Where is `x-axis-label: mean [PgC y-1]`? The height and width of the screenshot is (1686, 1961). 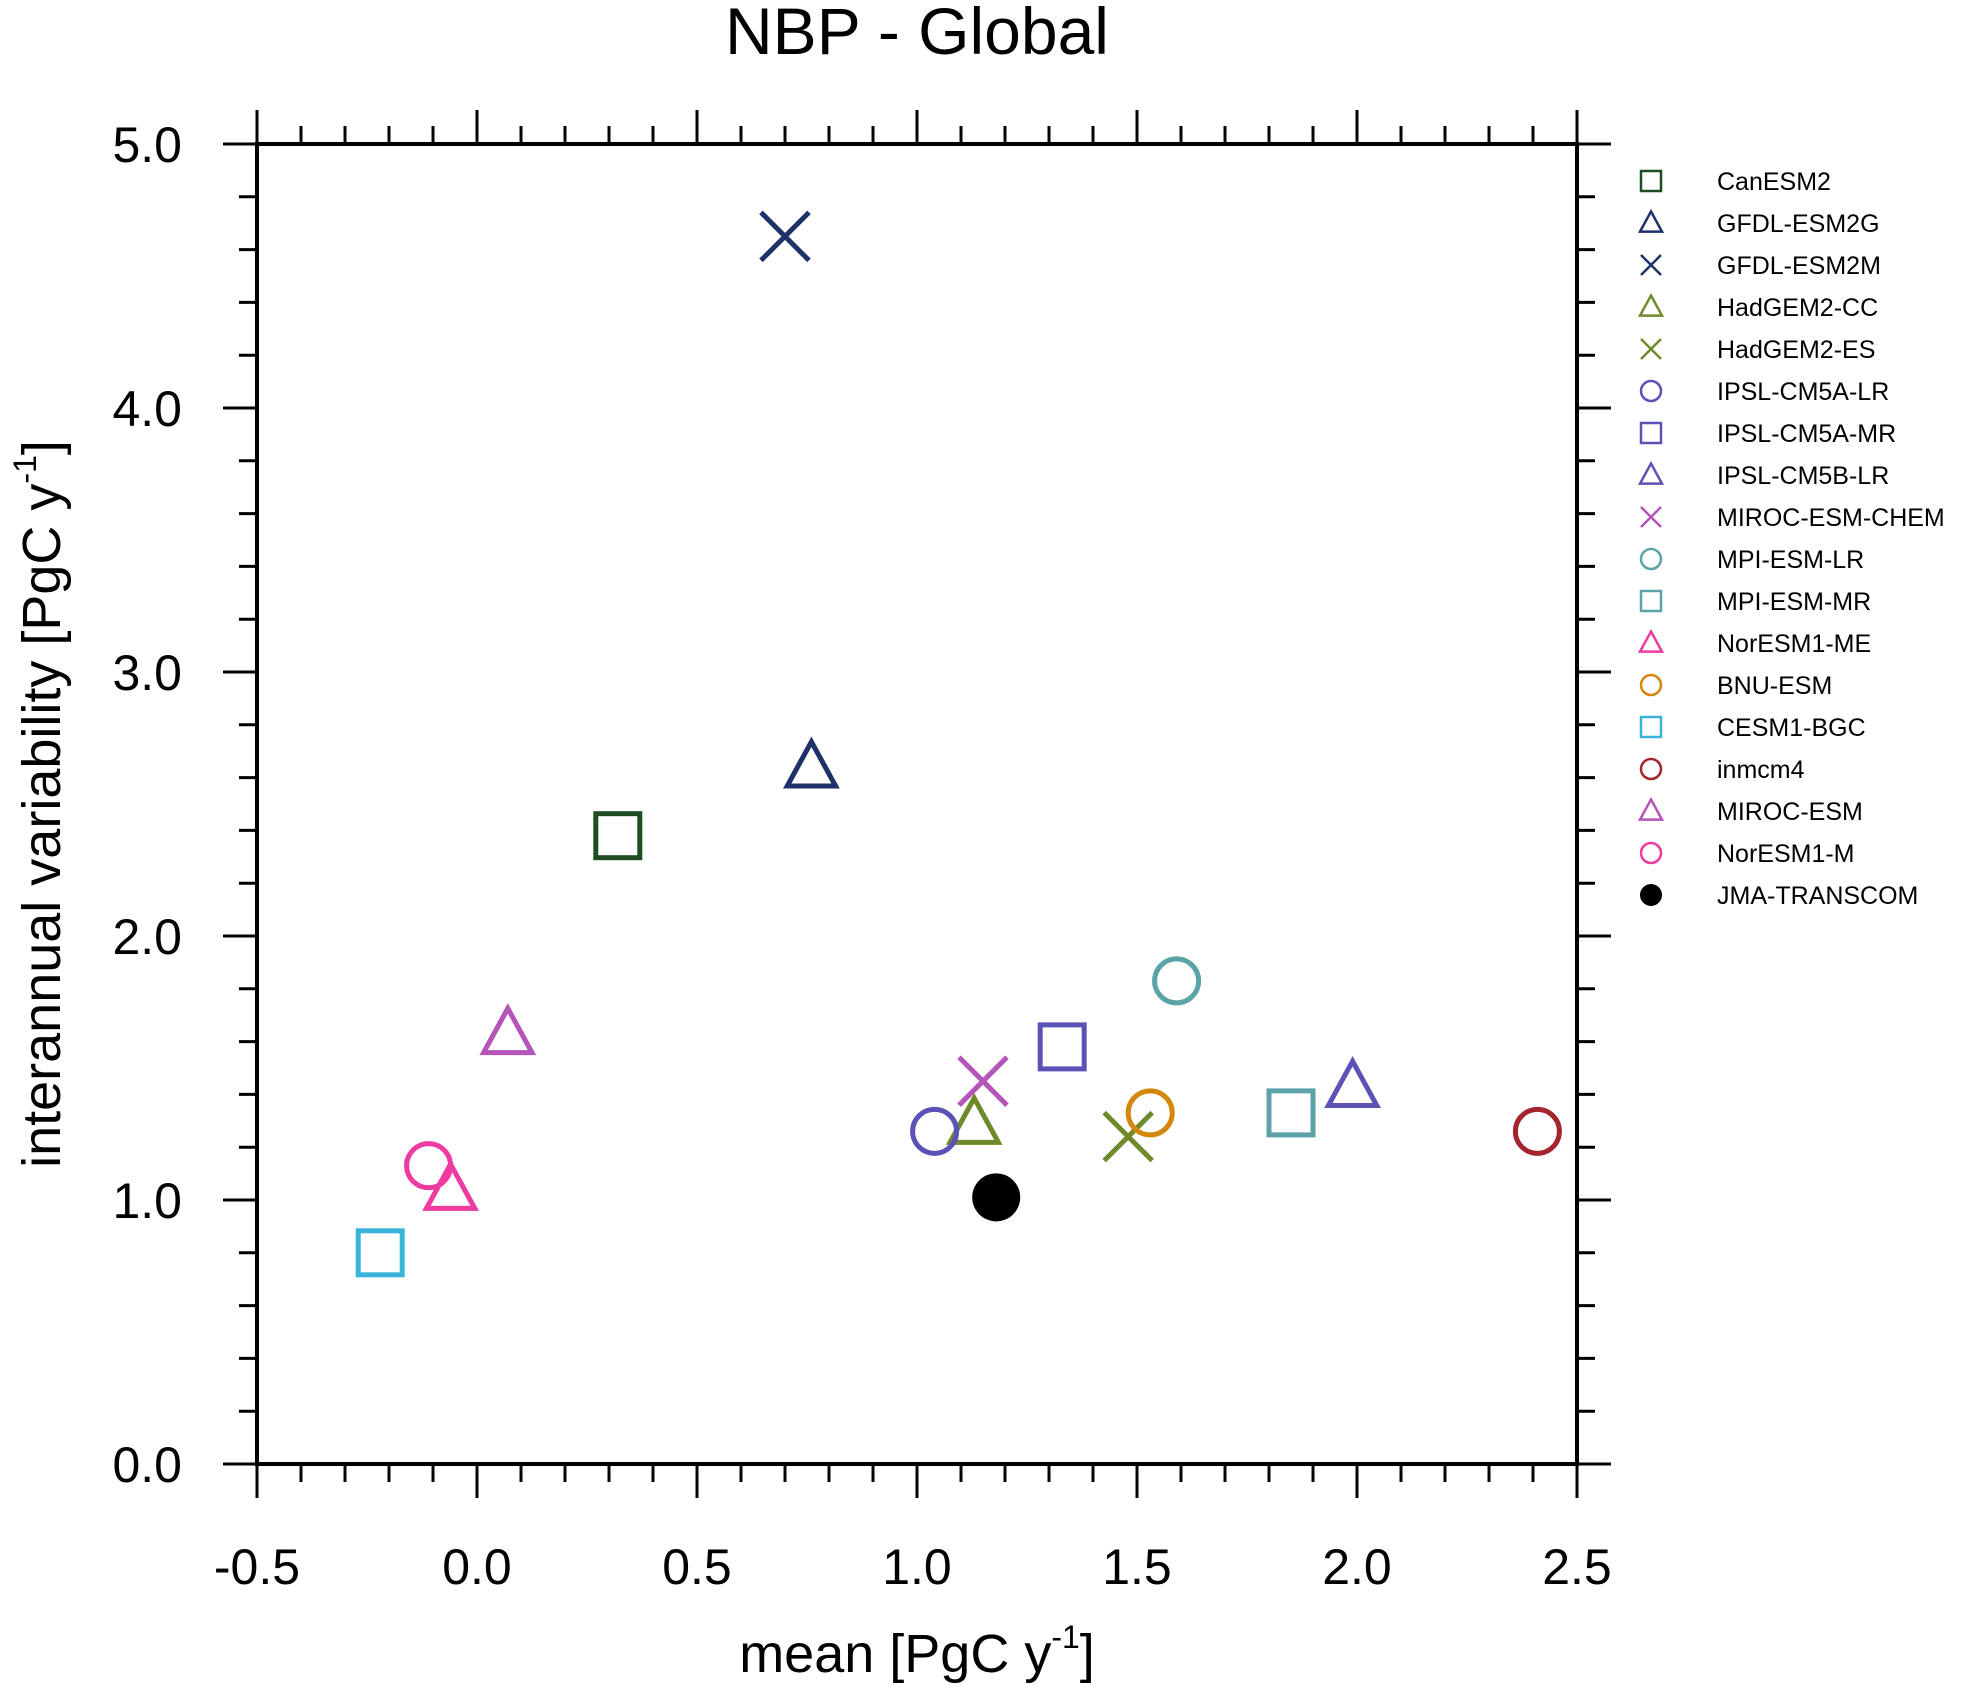
x-axis-label: mean [PgC y-1] is located at coordinates (917, 1651).